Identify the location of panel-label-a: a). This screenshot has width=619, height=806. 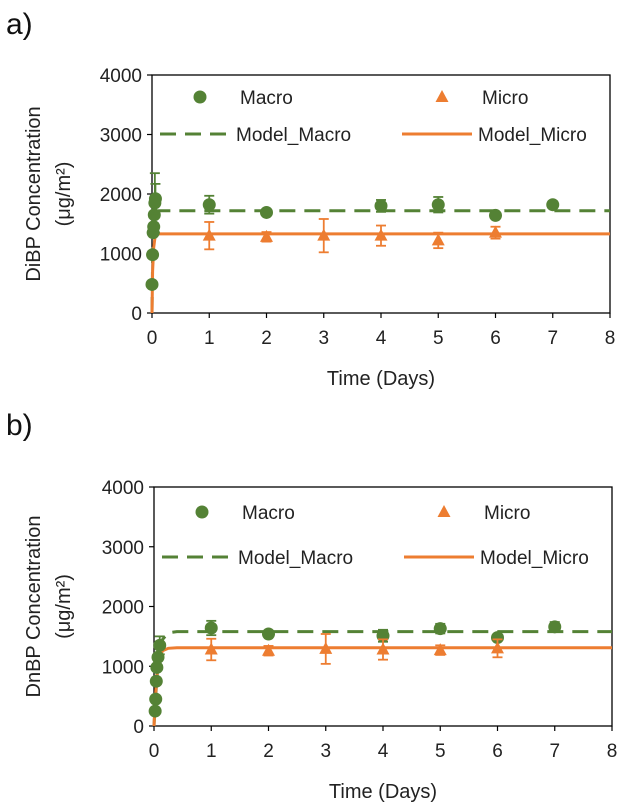
(19, 24).